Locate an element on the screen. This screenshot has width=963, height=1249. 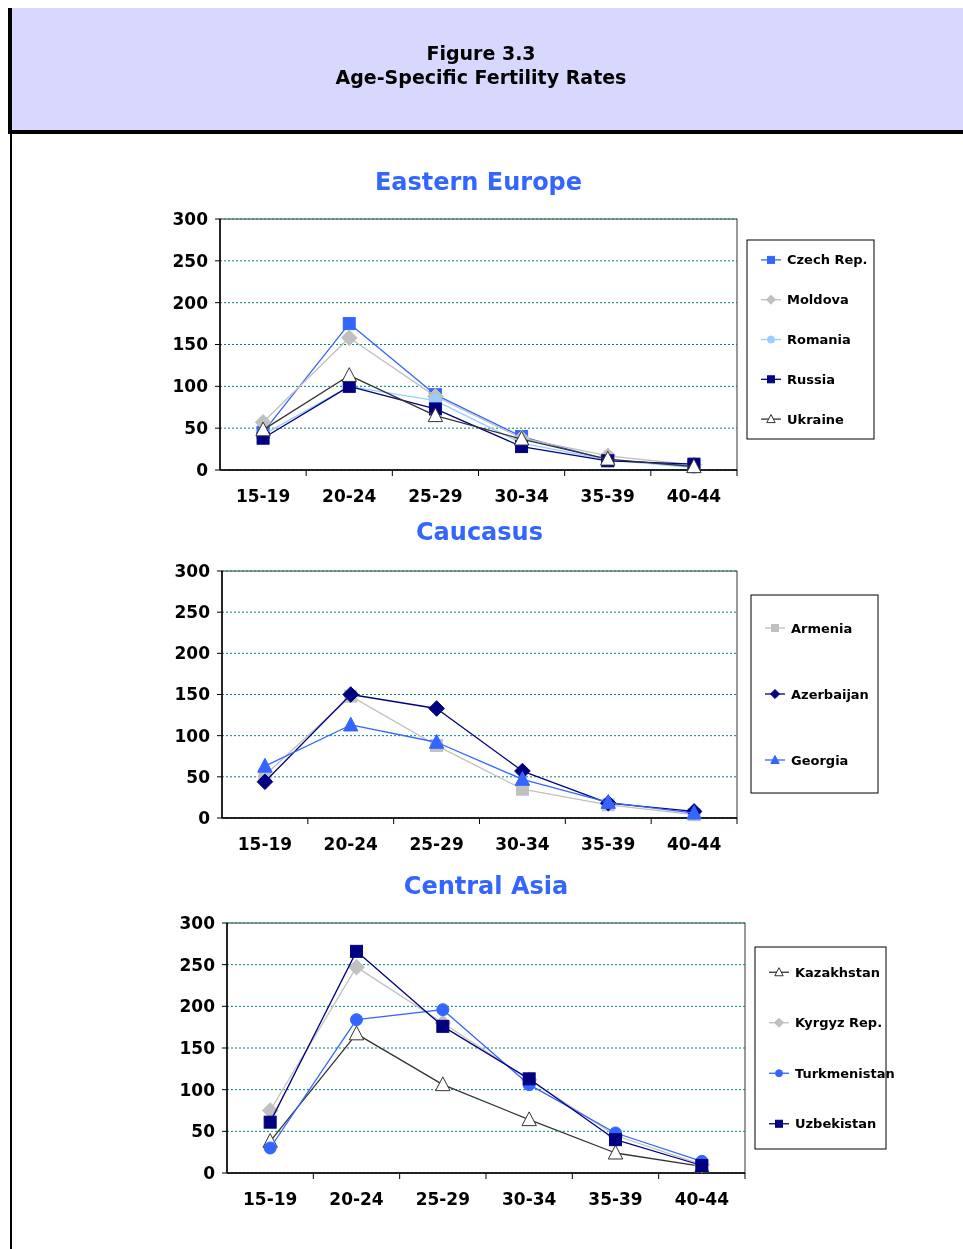
legend-label: Turkmenistan is located at coordinates (845, 1073).